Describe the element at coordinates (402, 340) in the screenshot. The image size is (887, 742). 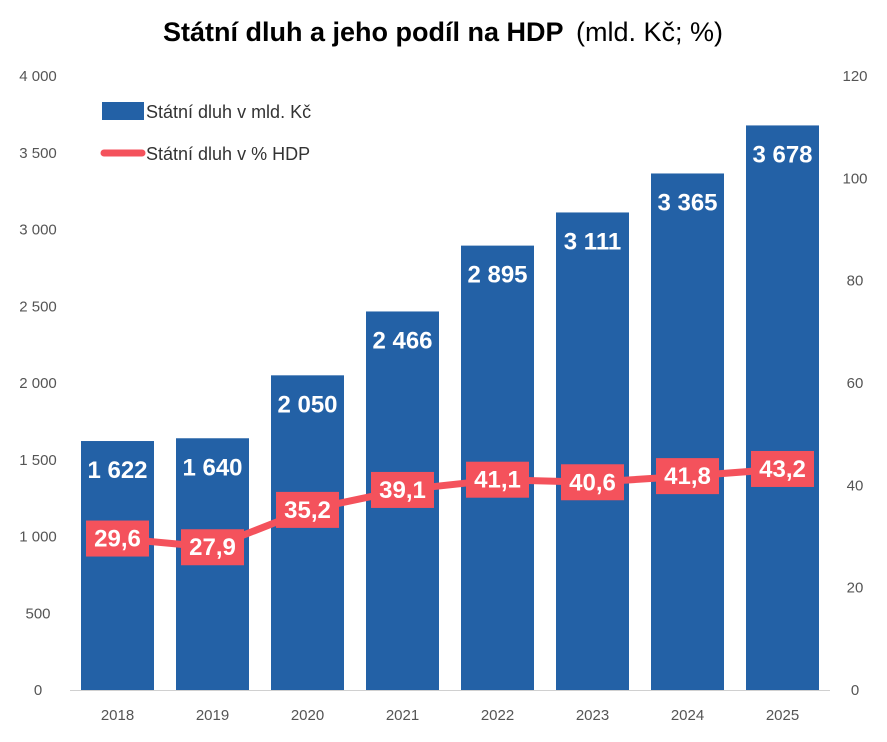
I see `bar-value-label: 2 466` at that location.